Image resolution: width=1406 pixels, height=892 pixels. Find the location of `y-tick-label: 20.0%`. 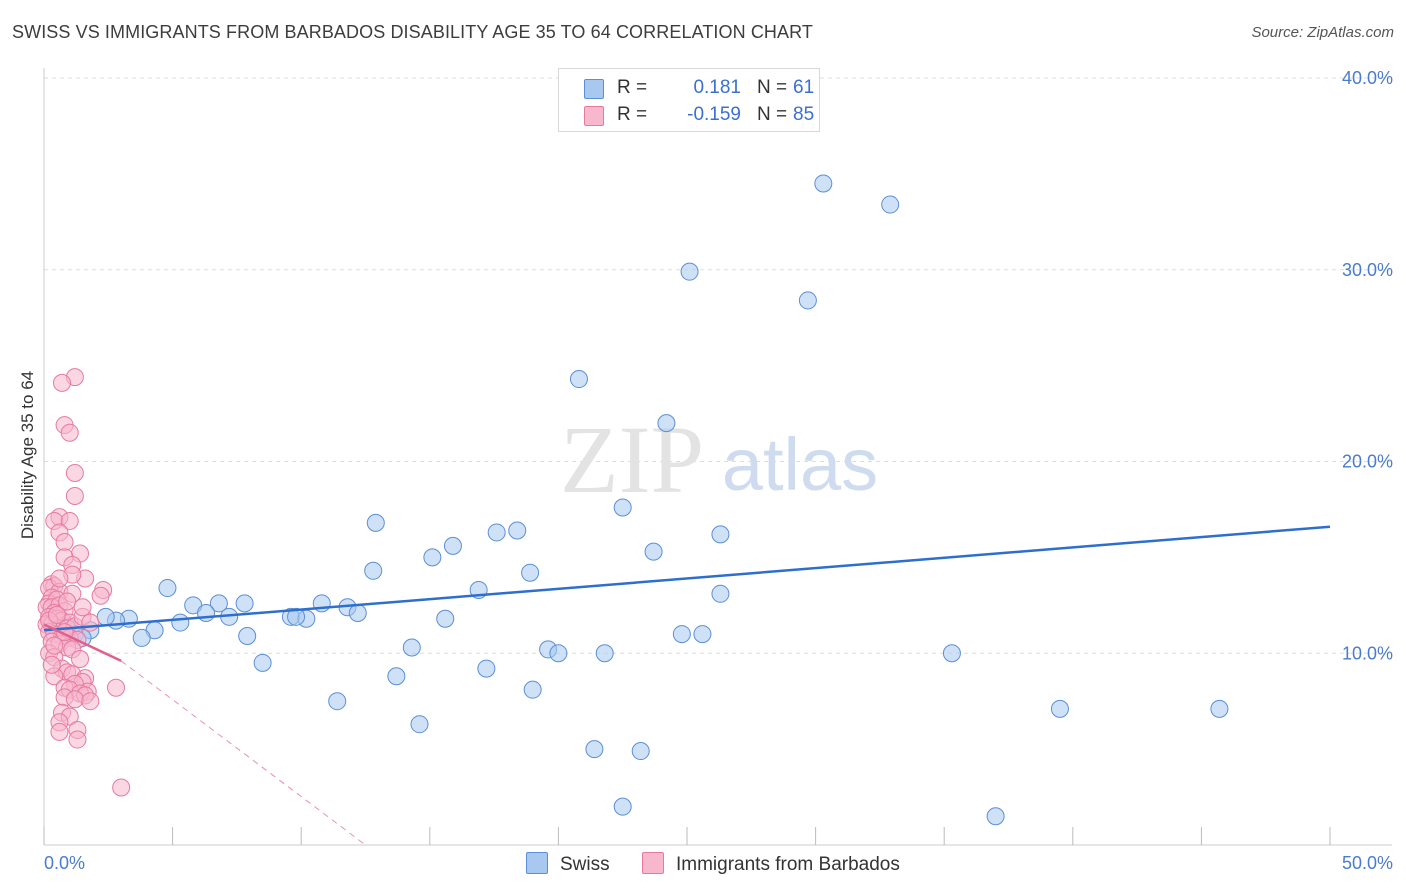

y-tick-label: 20.0% is located at coordinates (1367, 462).